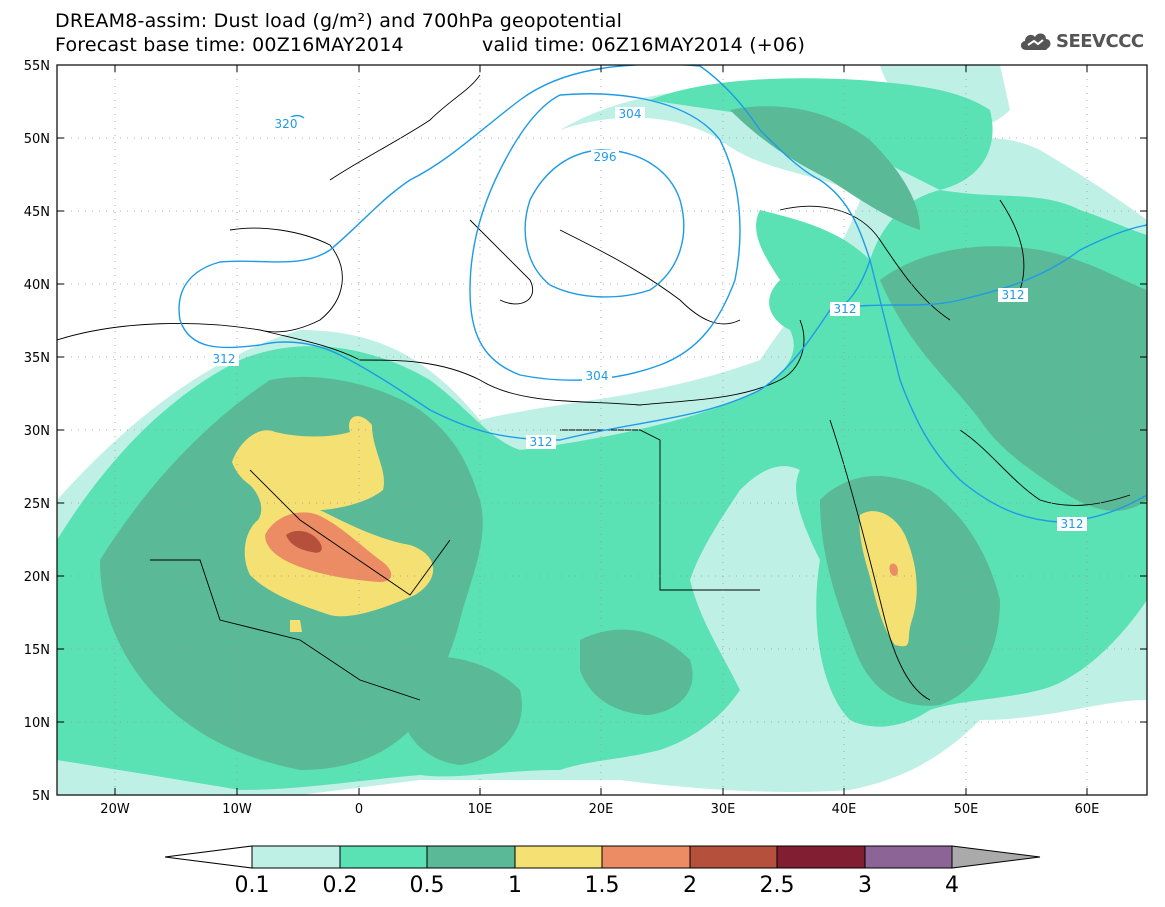 The width and height of the screenshot is (1165, 907). I want to click on colorbar-label: 0.2, so click(340, 885).